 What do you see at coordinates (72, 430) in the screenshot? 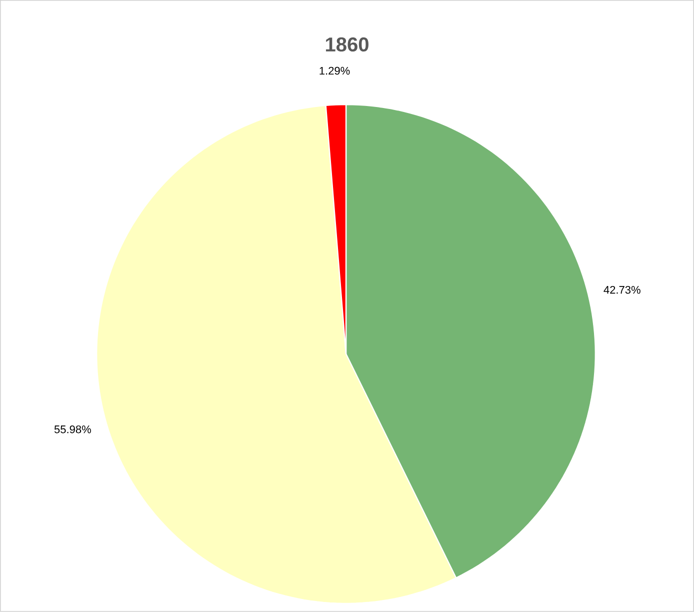
I see `data-label: 55.98%` at bounding box center [72, 430].